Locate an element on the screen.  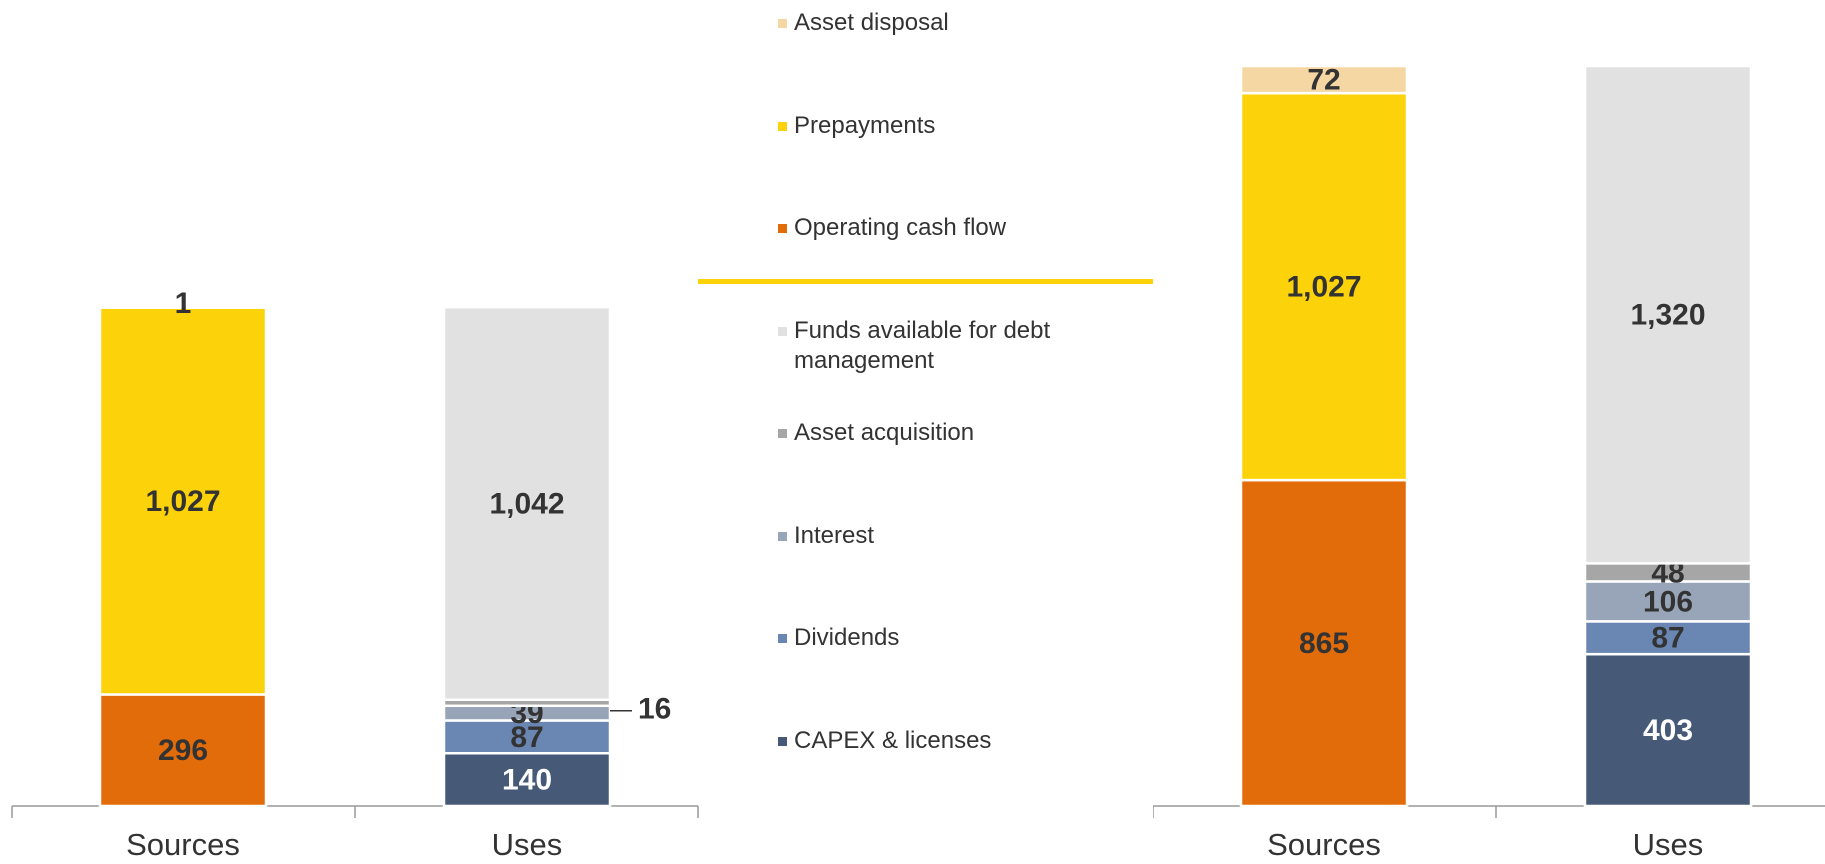
value-label: 296 is located at coordinates (183, 750).